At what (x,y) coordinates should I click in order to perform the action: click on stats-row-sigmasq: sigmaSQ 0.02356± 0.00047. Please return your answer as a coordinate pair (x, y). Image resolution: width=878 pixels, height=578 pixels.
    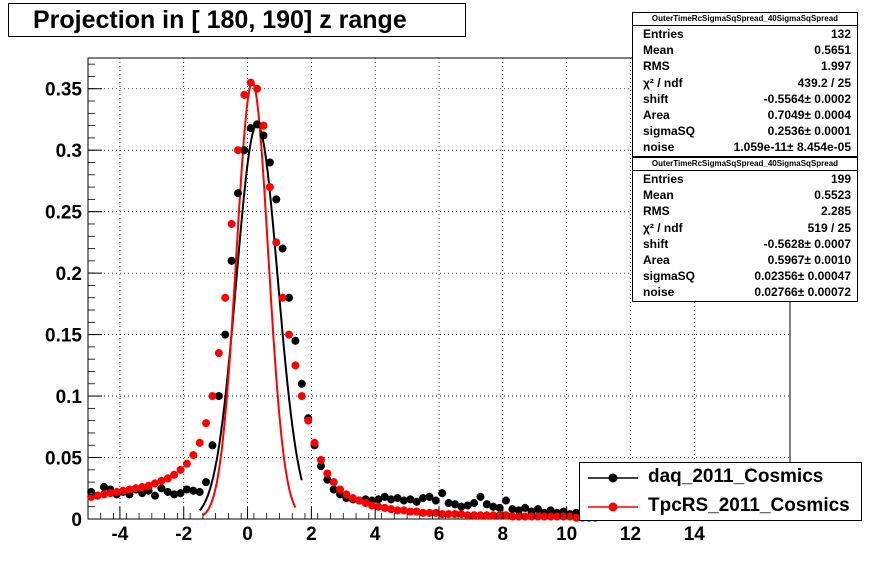
    Looking at the image, I should click on (747, 276).